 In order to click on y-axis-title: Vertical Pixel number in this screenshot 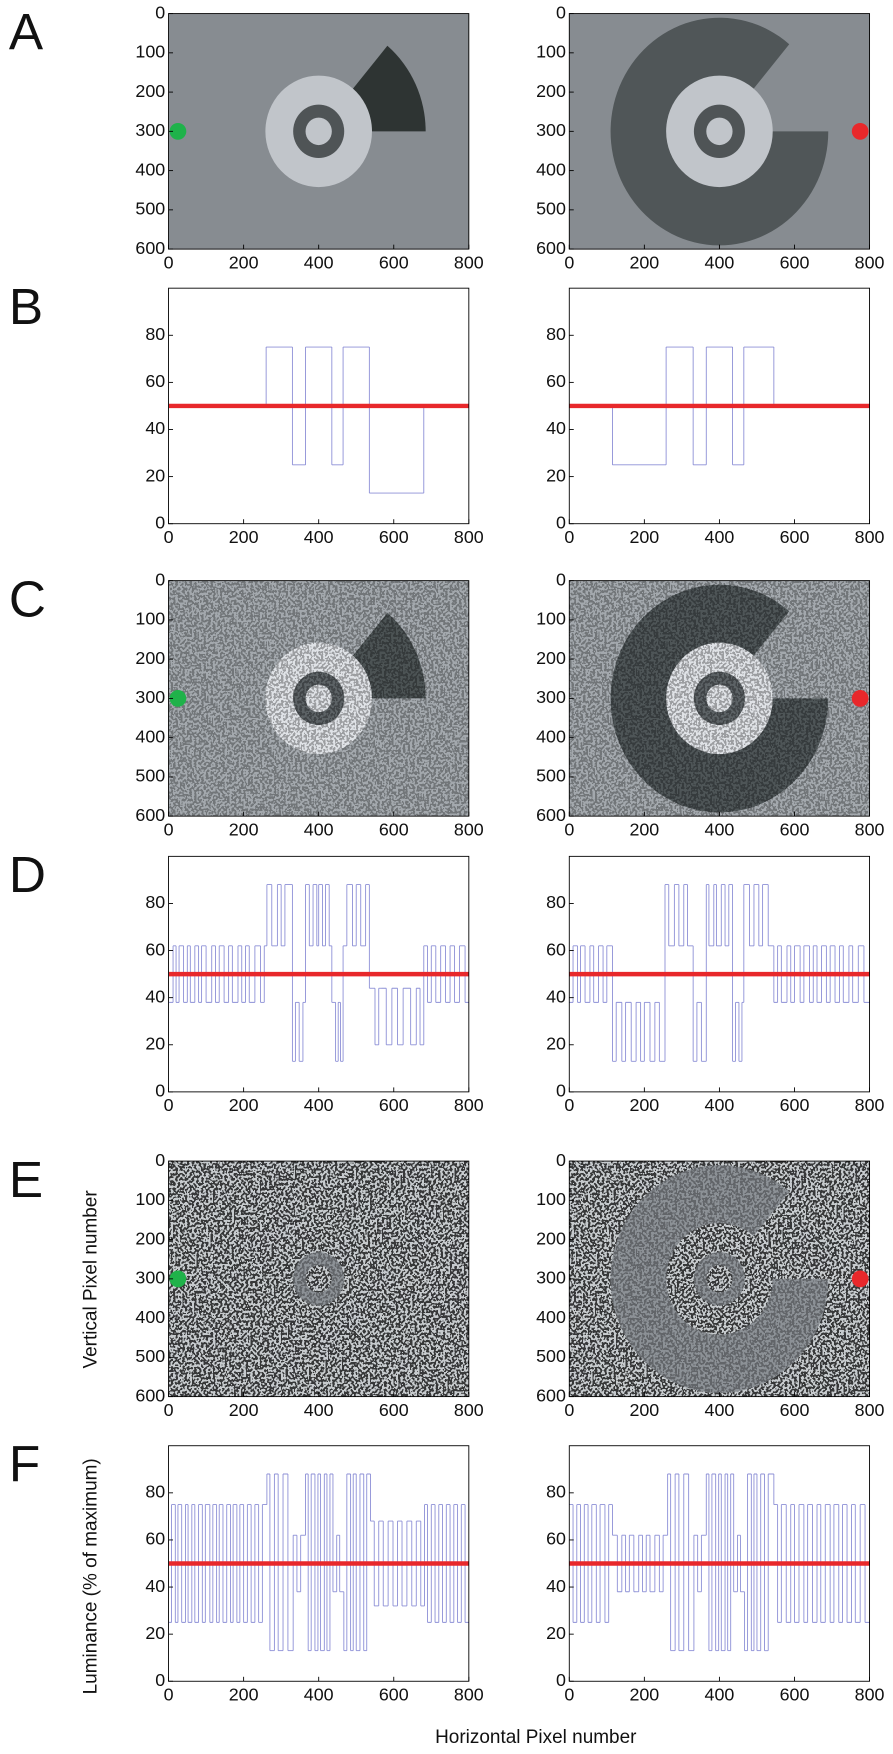, I will do `click(91, 1279)`.